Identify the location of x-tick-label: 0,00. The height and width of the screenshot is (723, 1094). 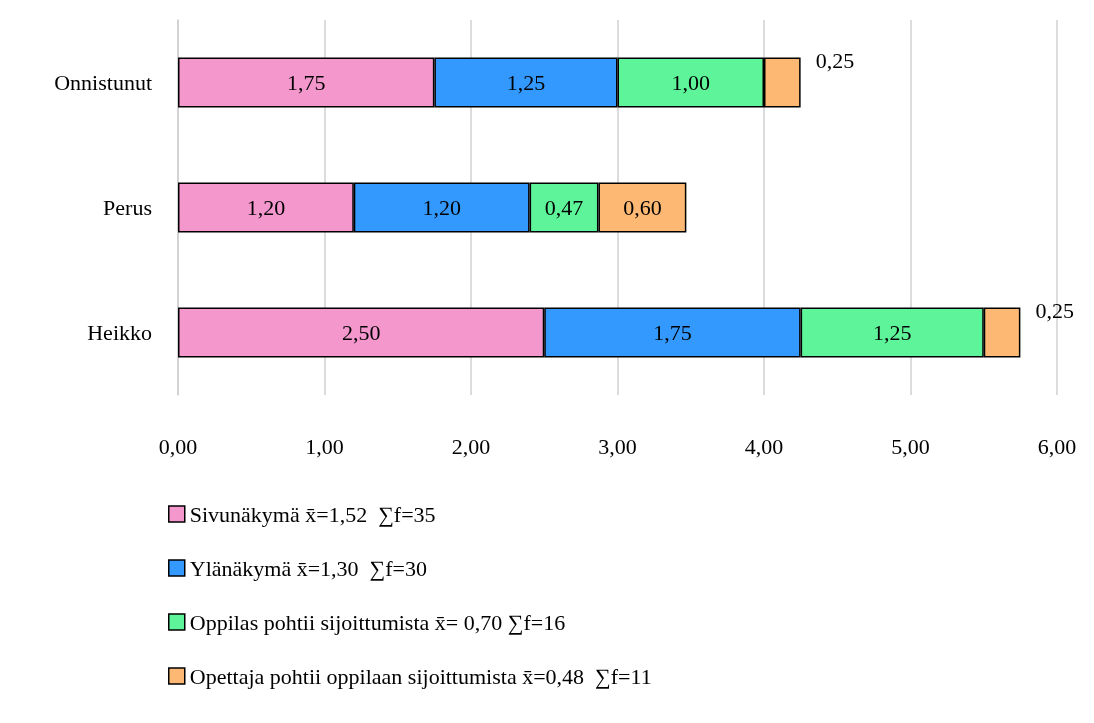
(178, 446).